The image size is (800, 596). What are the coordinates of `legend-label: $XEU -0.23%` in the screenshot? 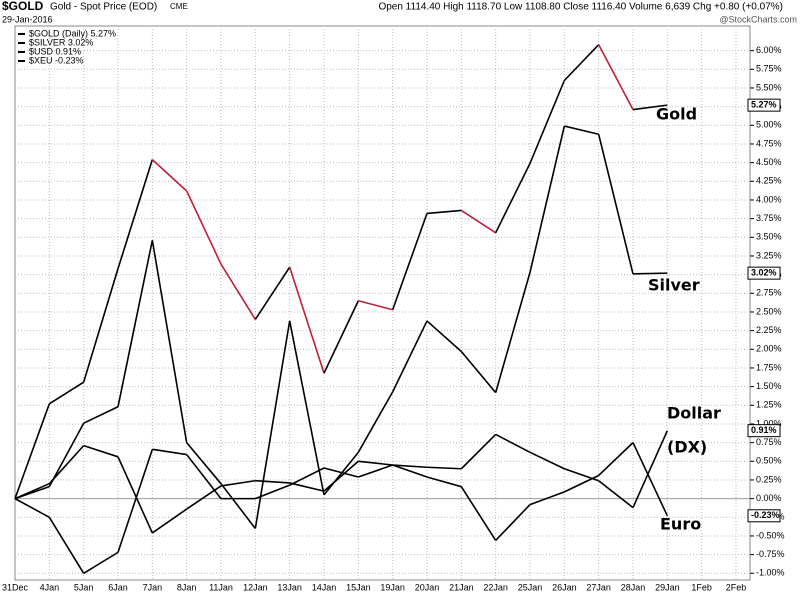 It's located at (56, 60).